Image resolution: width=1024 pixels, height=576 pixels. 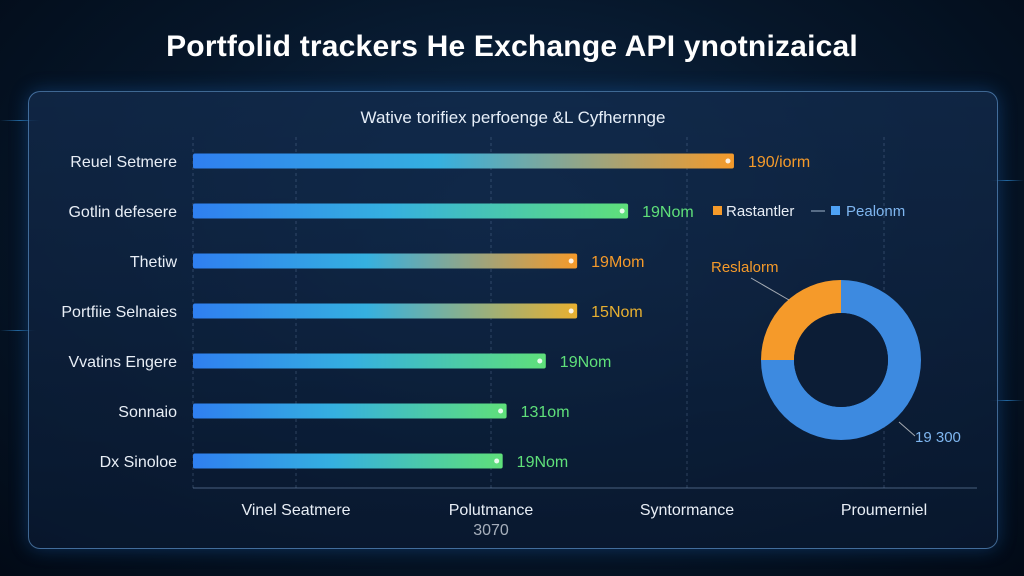 I want to click on x-tick-label: Syntormance, so click(x=687, y=510).